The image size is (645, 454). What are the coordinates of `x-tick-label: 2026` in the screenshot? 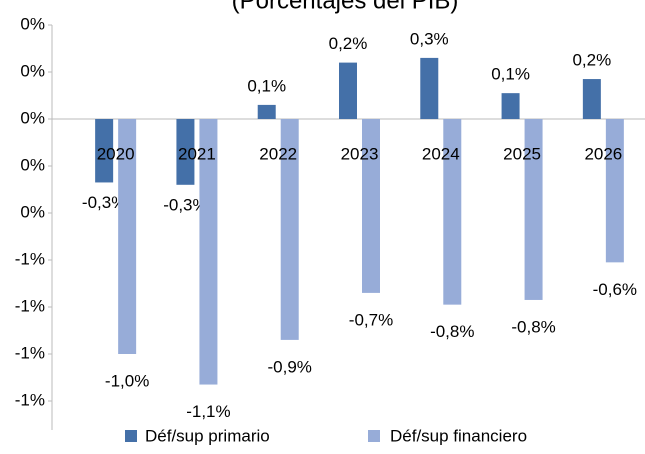 It's located at (603, 153).